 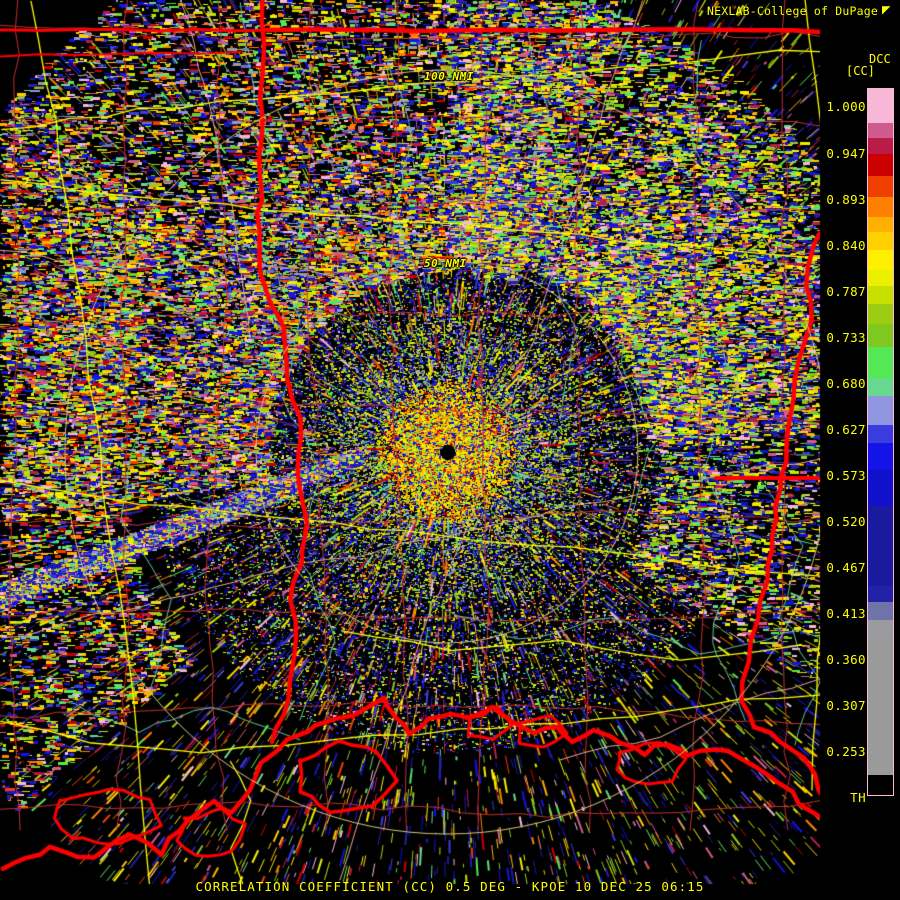 I want to click on colorbar-tick: 0.253, so click(x=846, y=751).